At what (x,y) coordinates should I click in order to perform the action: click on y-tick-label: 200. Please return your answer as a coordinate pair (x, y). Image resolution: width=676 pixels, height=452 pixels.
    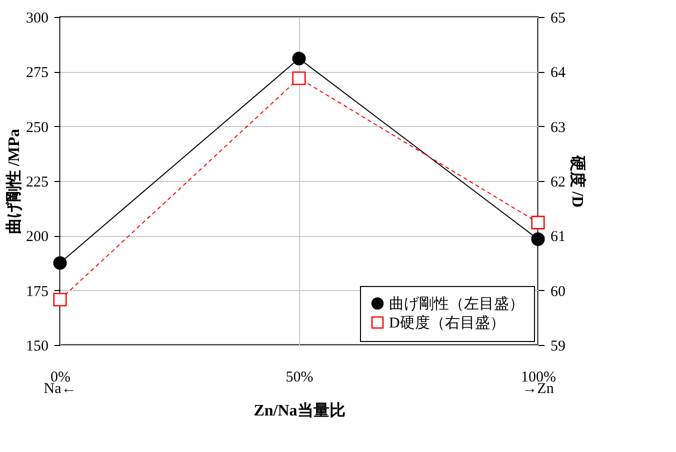
    Looking at the image, I should click on (37, 237).